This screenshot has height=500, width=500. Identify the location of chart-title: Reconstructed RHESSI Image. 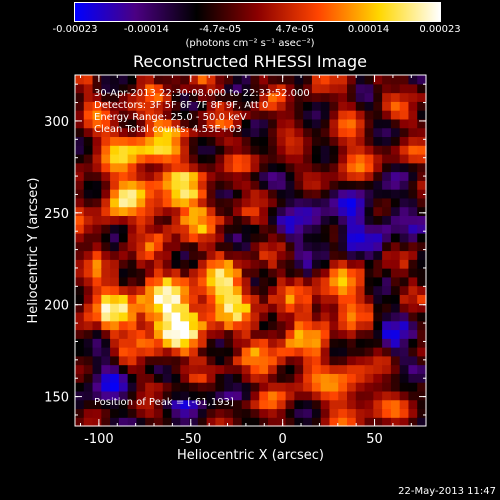
(250, 61).